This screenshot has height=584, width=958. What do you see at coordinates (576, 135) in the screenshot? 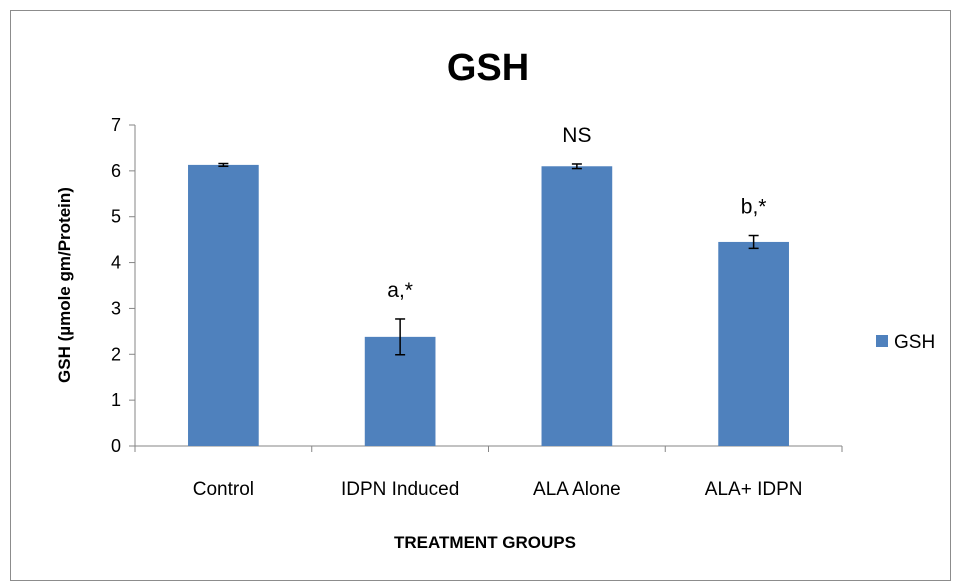
I see `significance-label: NS` at bounding box center [576, 135].